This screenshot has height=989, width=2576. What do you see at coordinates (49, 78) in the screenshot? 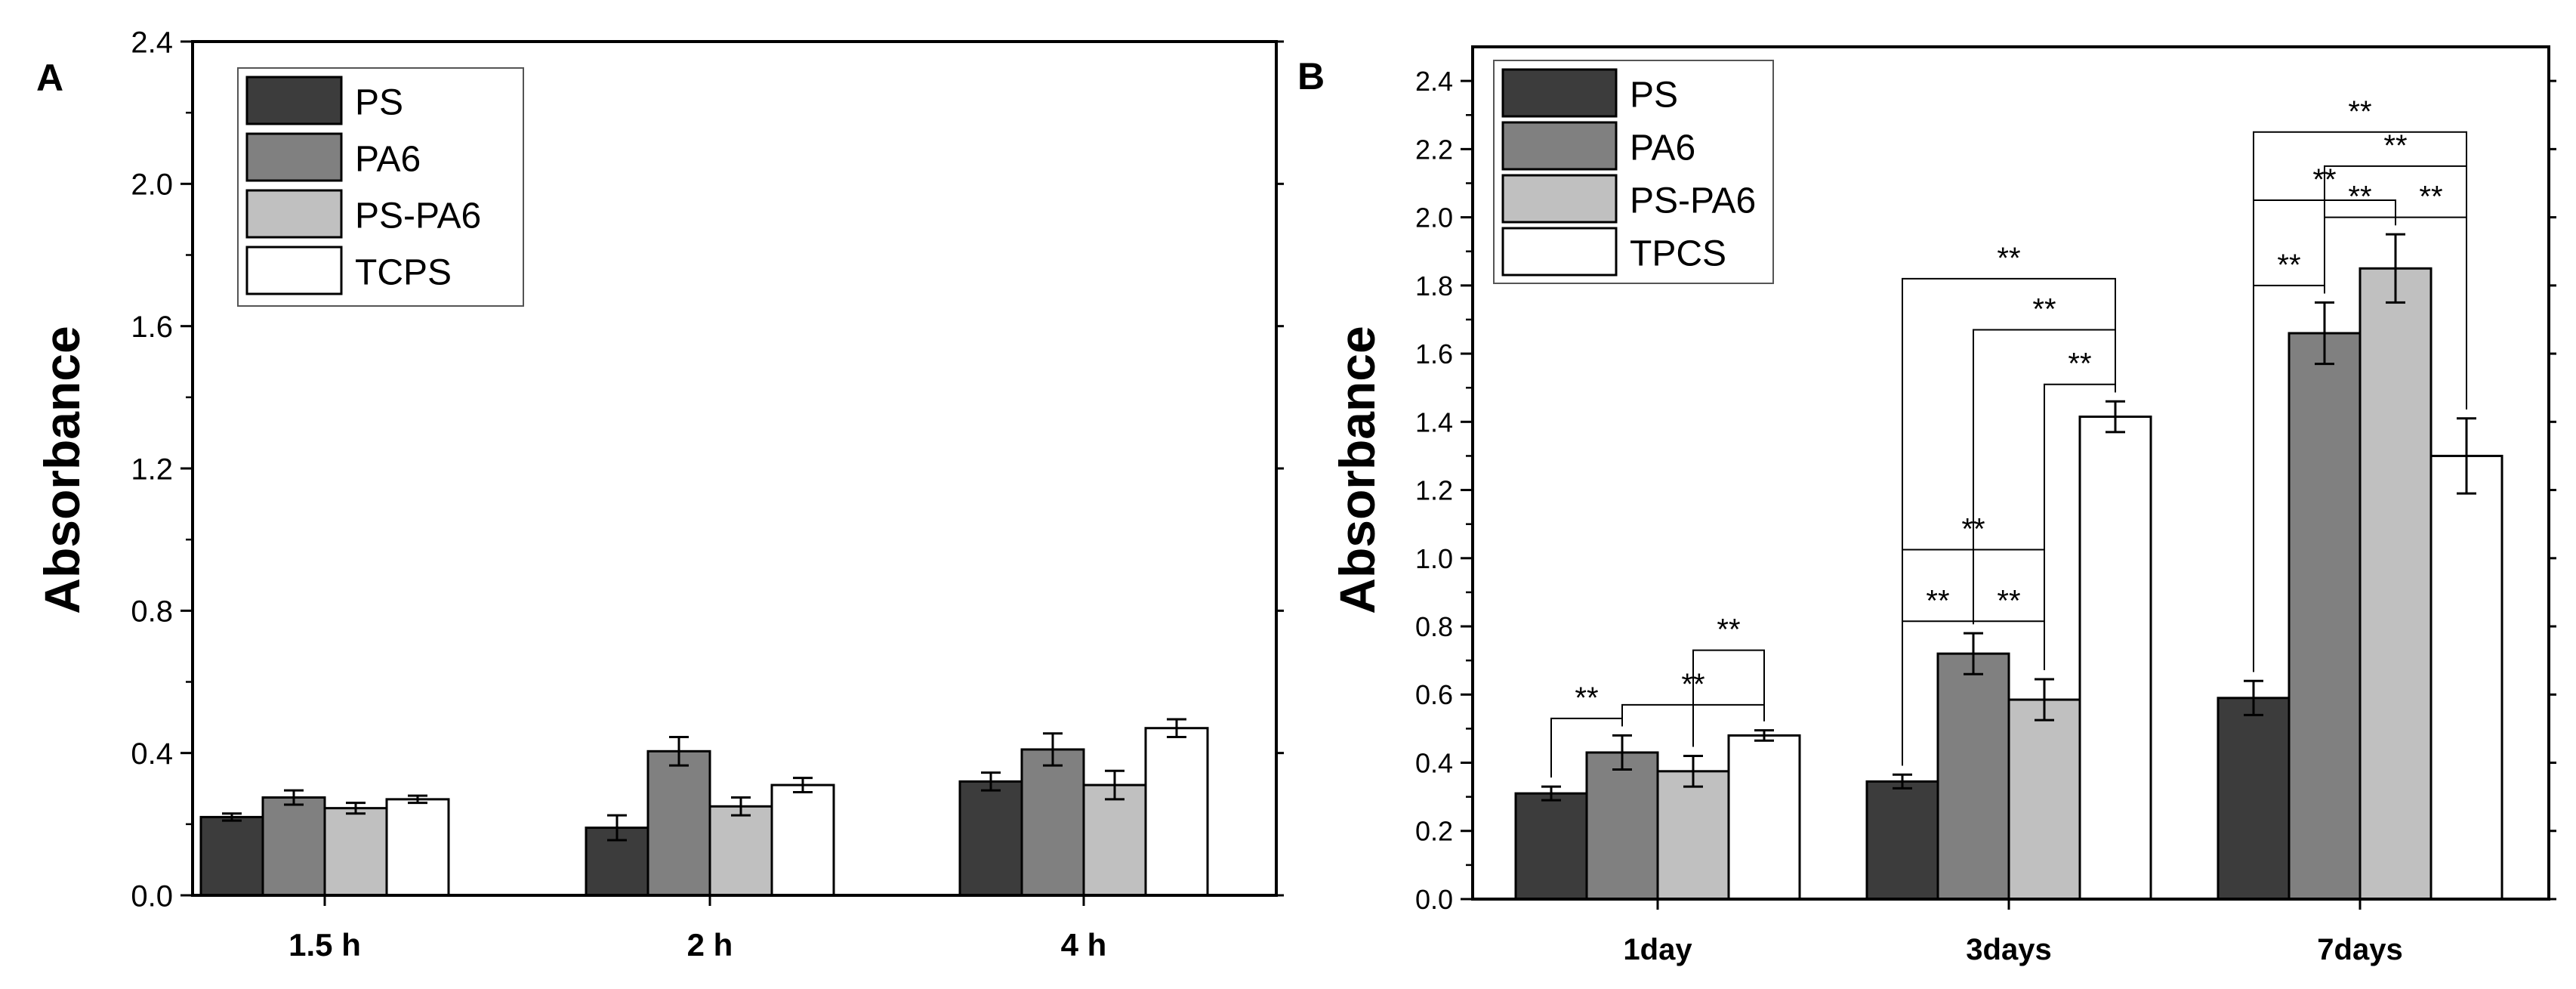
I see `panel-a-label: A` at bounding box center [49, 78].